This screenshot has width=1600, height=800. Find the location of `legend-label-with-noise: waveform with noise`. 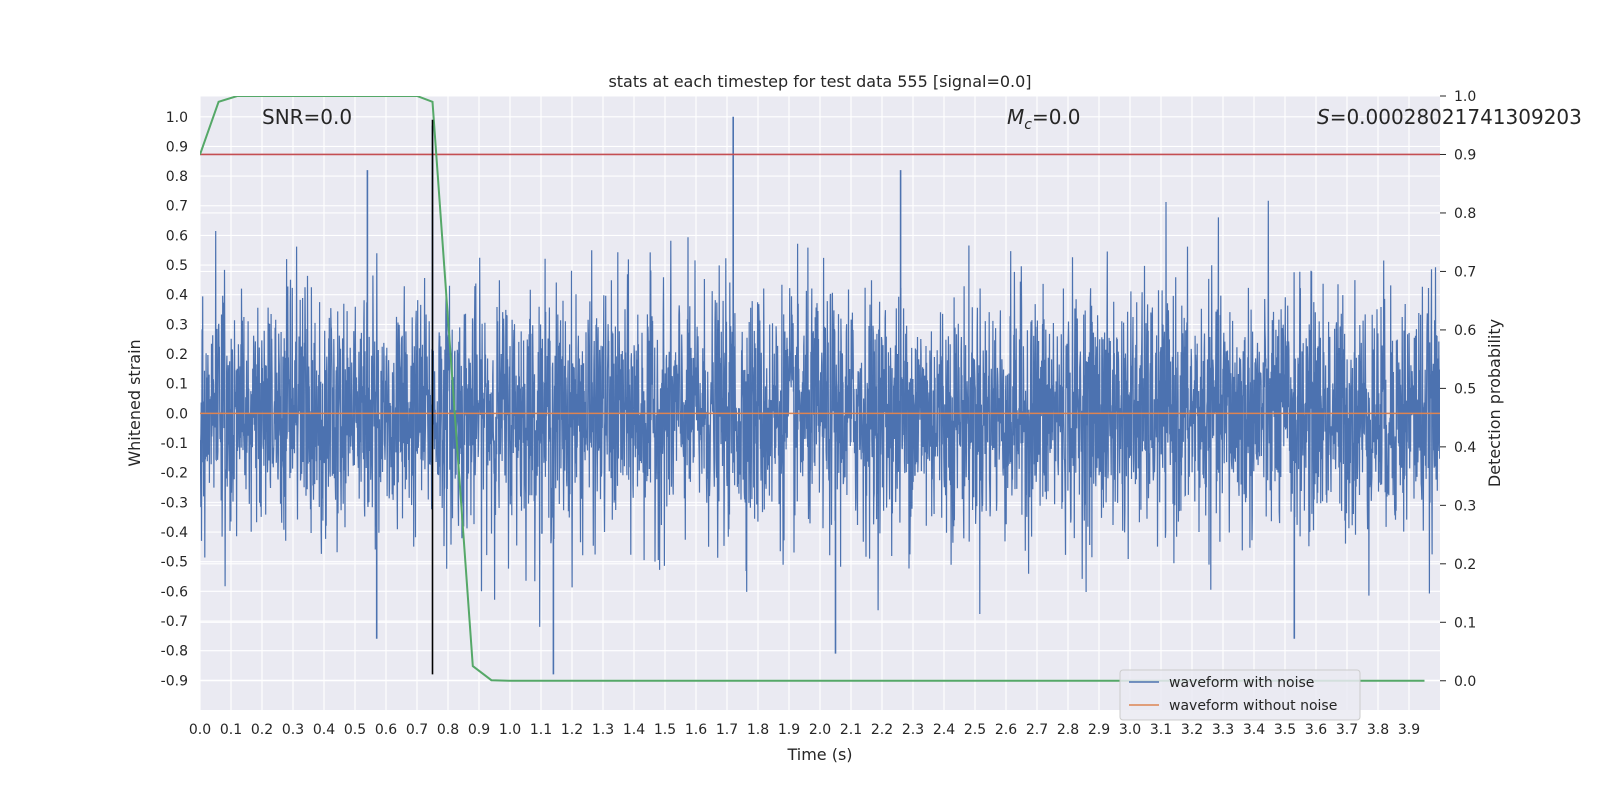

legend-label-with-noise: waveform with noise is located at coordinates (1241, 683).